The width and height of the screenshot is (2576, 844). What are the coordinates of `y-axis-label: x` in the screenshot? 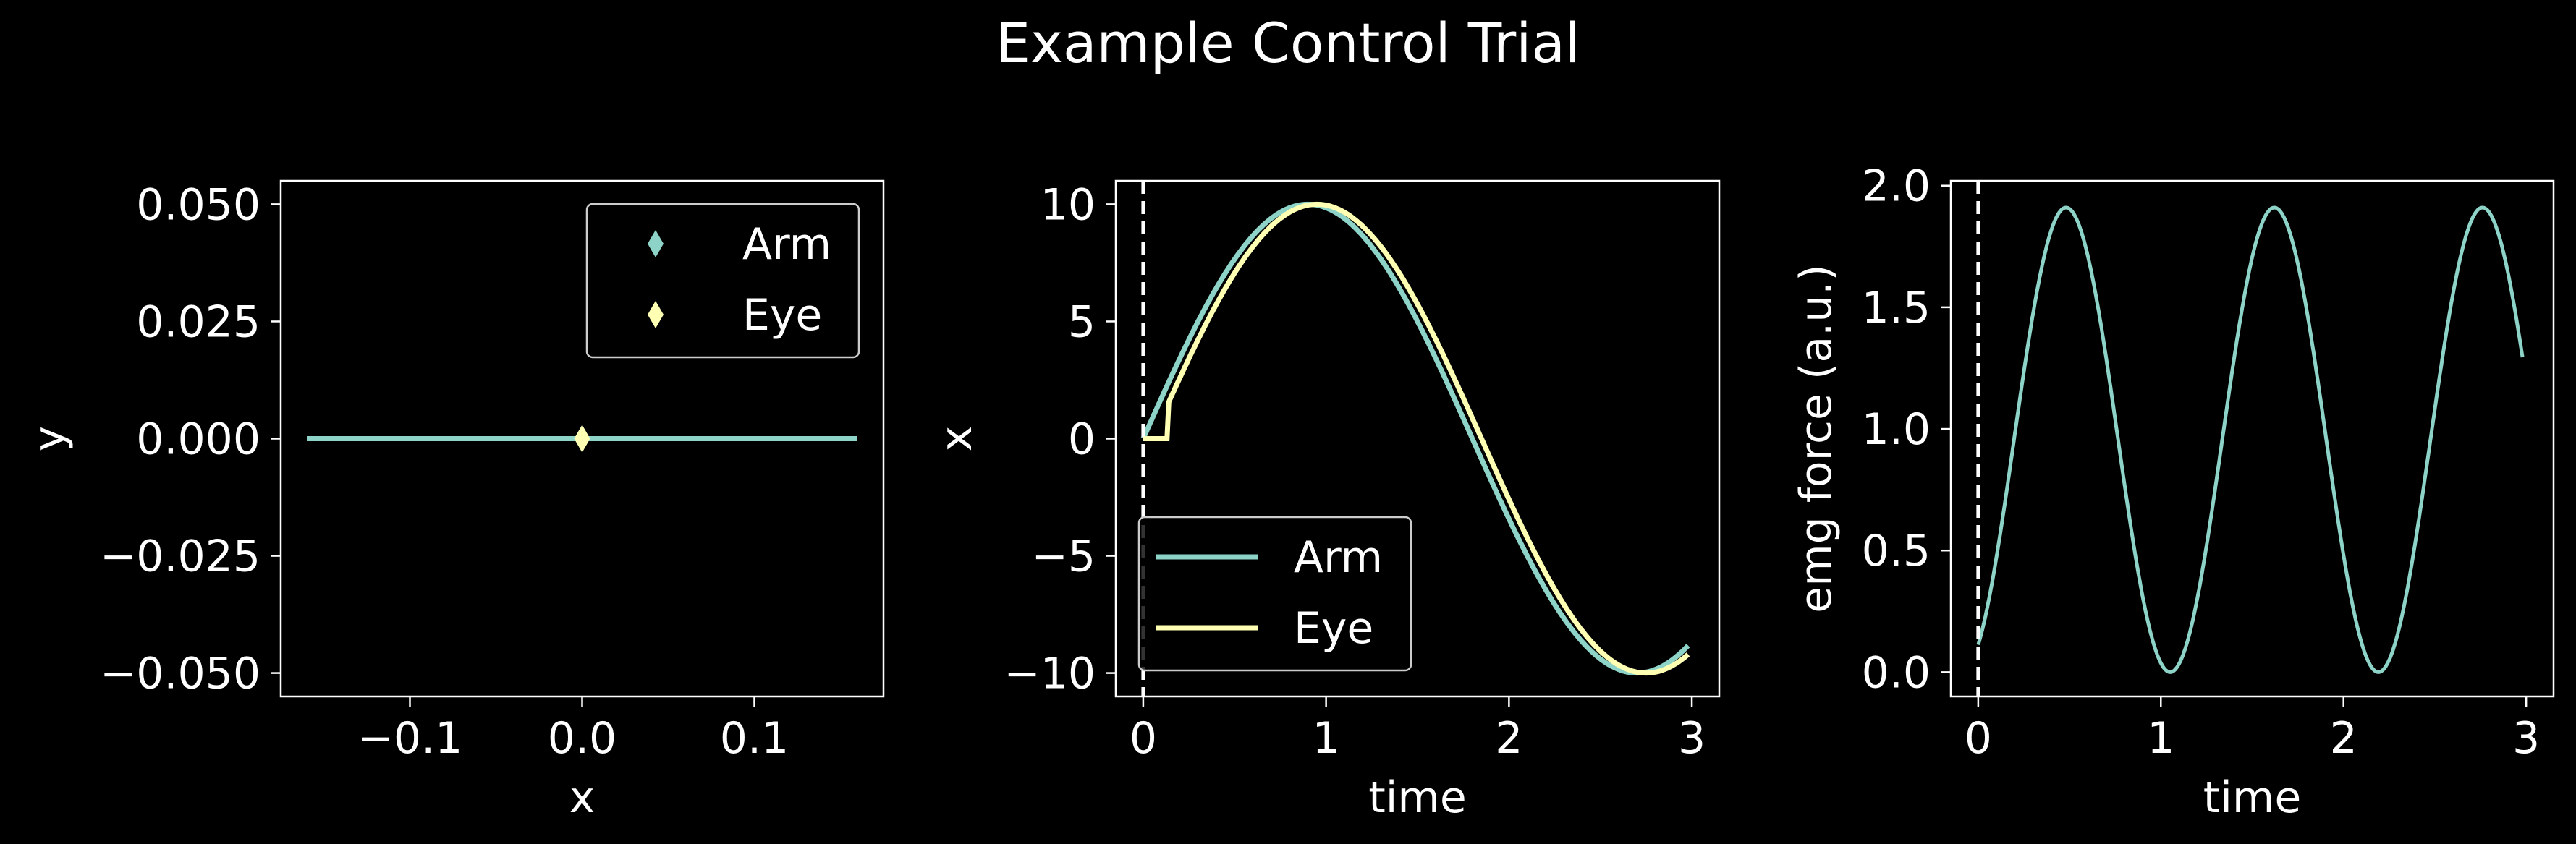 It's located at (956, 439).